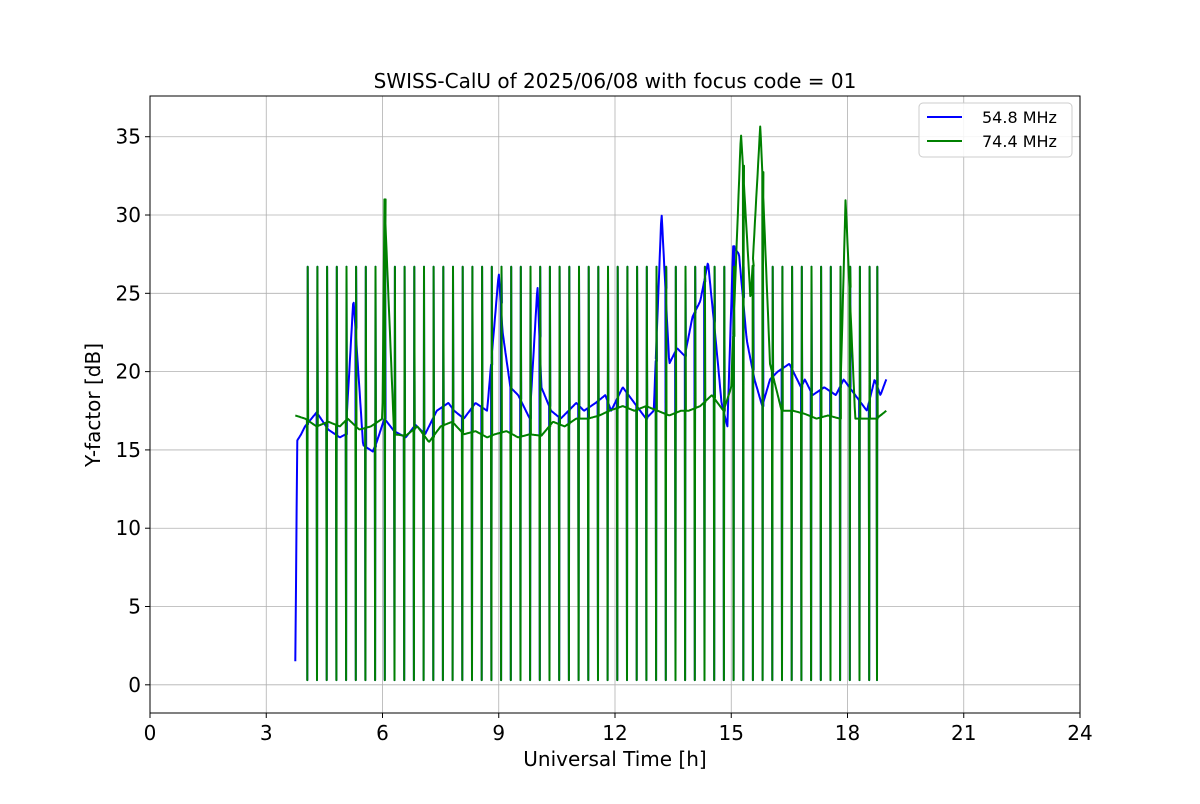 This screenshot has height=804, width=1200. What do you see at coordinates (382, 733) in the screenshot?
I see `x-tick-label: 6` at bounding box center [382, 733].